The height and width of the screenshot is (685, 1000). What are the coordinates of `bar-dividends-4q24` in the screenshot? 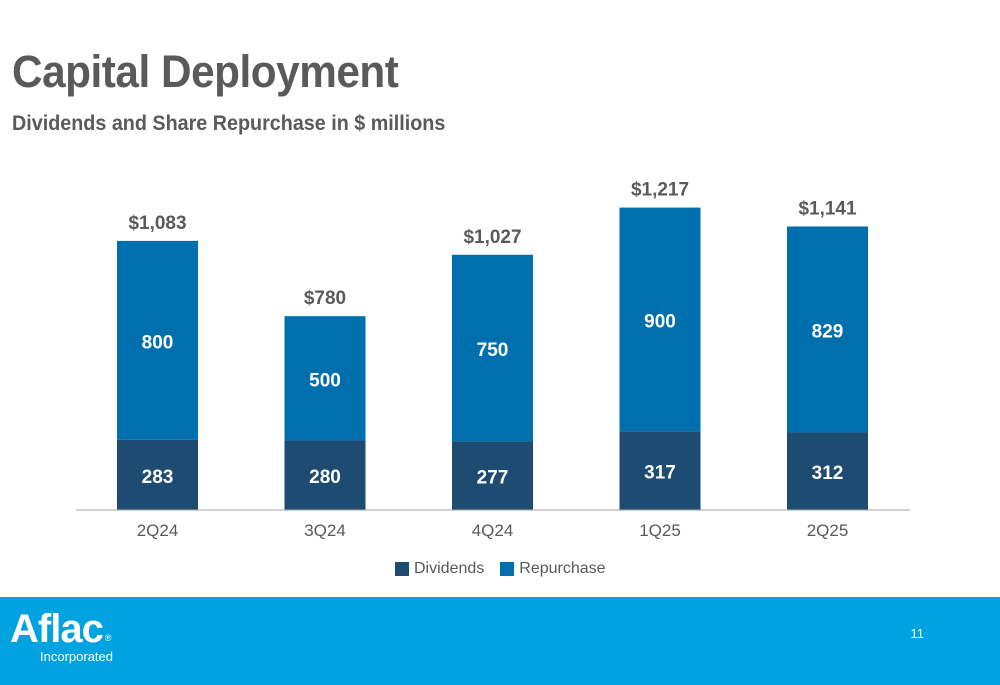 It's located at (492, 475).